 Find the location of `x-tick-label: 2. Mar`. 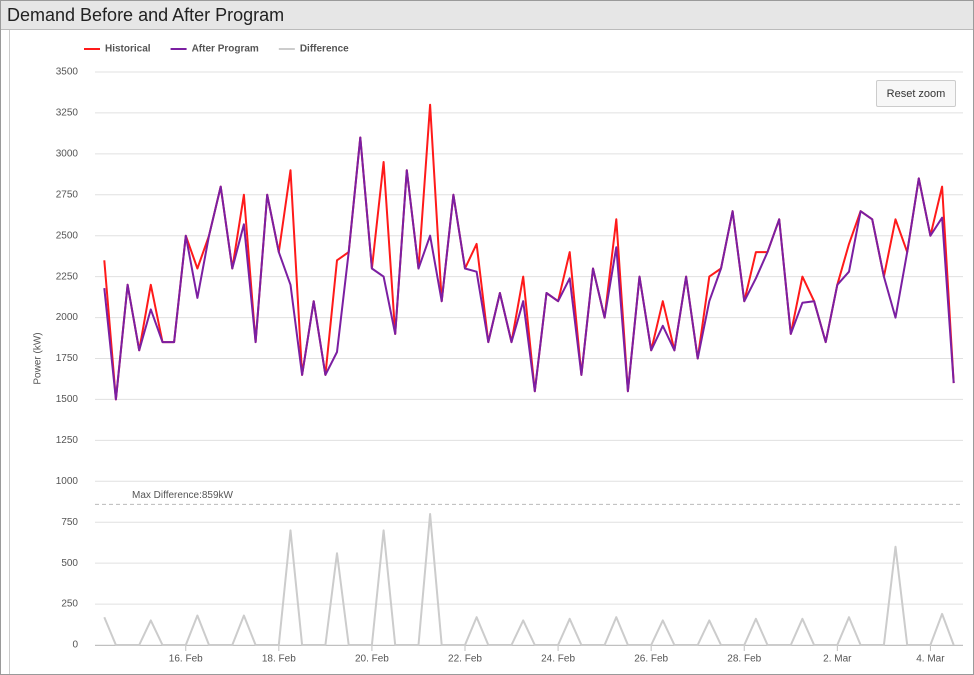

x-tick-label: 2. Mar is located at coordinates (837, 659).